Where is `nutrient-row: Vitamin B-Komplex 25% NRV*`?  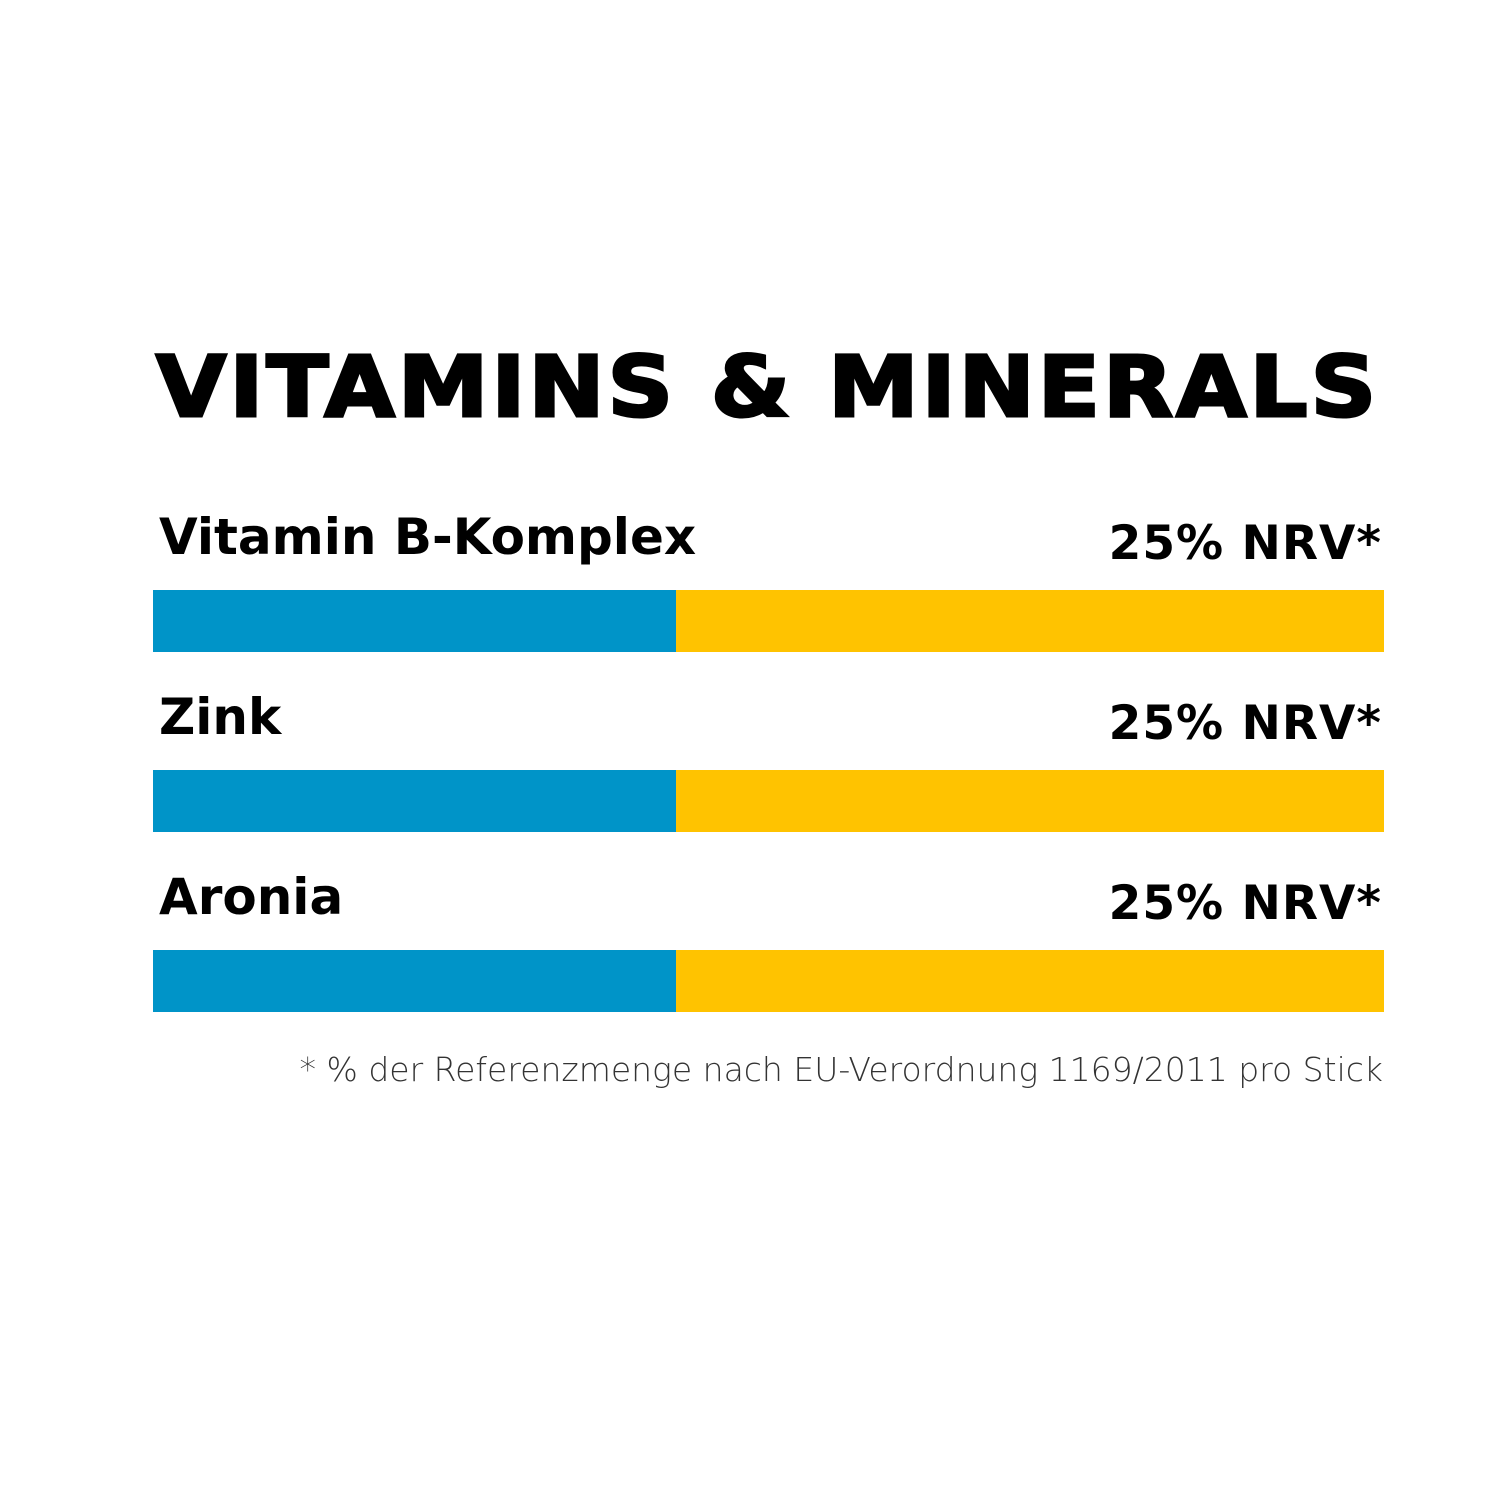 nutrient-row: Vitamin B-Komplex 25% NRV* is located at coordinates (768, 598).